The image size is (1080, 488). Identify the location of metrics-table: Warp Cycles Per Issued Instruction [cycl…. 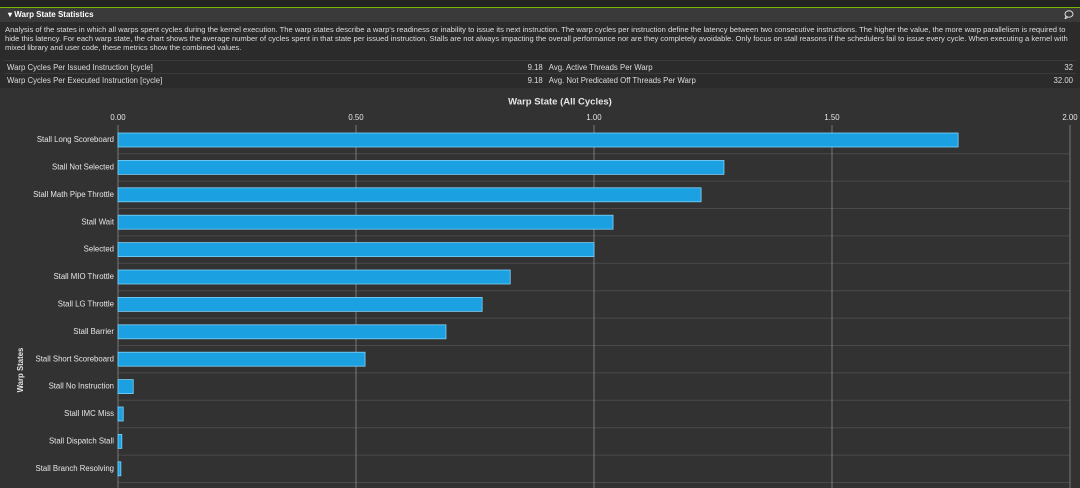
(540, 73).